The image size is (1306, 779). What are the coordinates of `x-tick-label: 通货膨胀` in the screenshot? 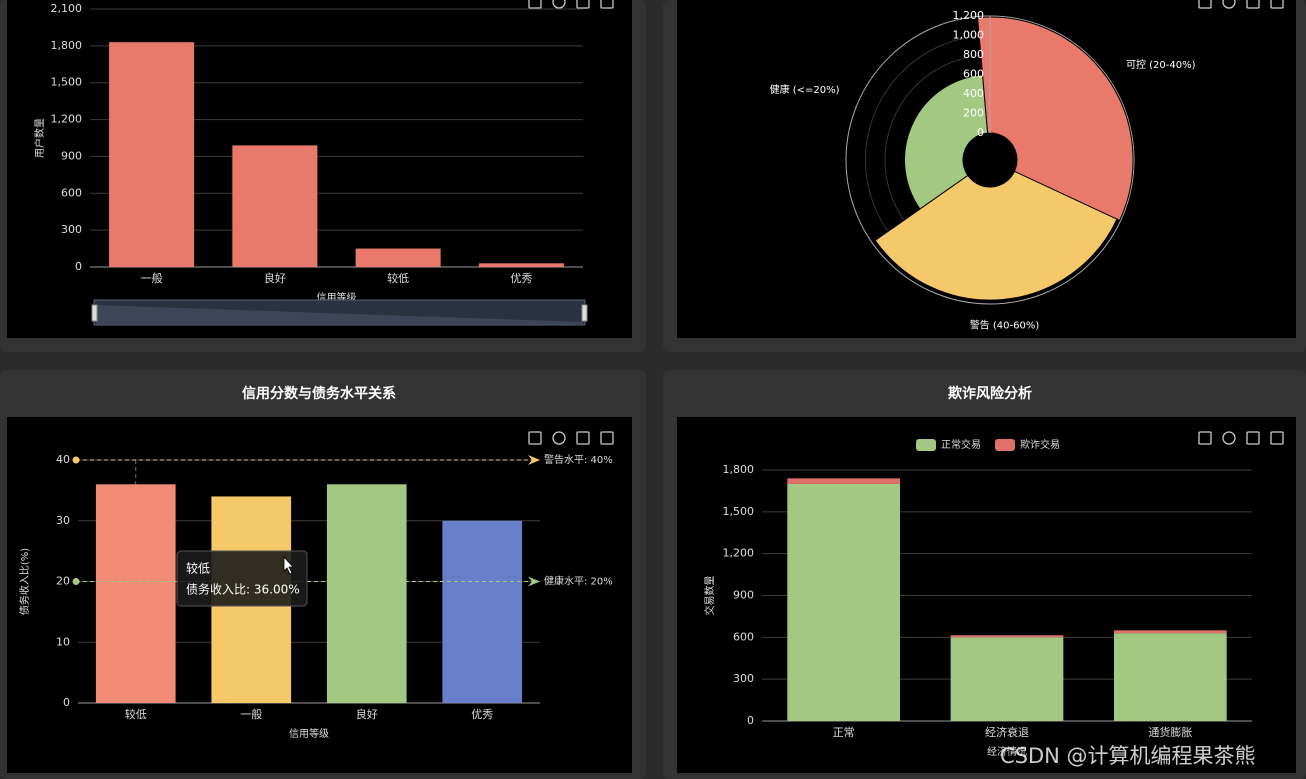 It's located at (1170, 732).